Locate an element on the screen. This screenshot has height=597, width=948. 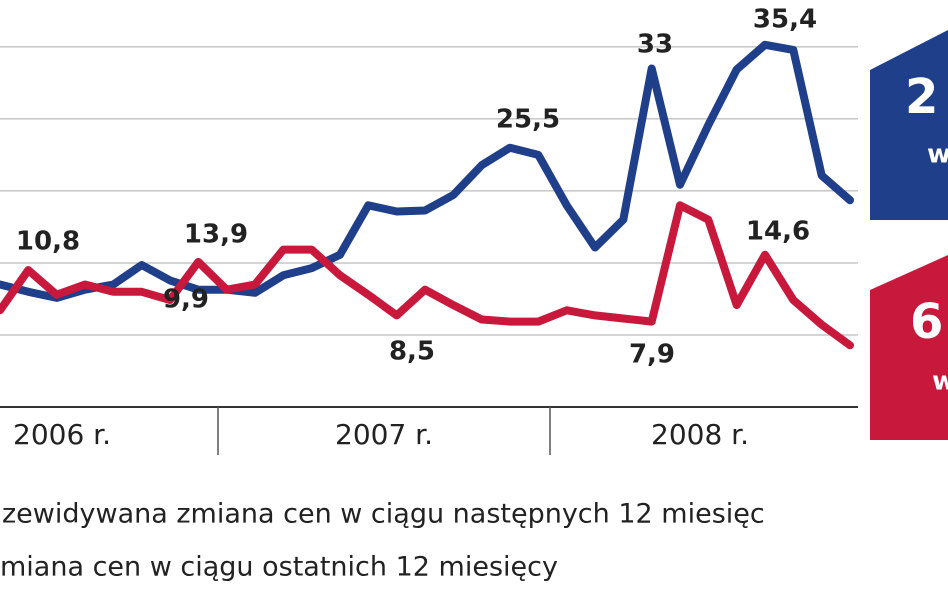
annotation: 9,9 is located at coordinates (186, 300).